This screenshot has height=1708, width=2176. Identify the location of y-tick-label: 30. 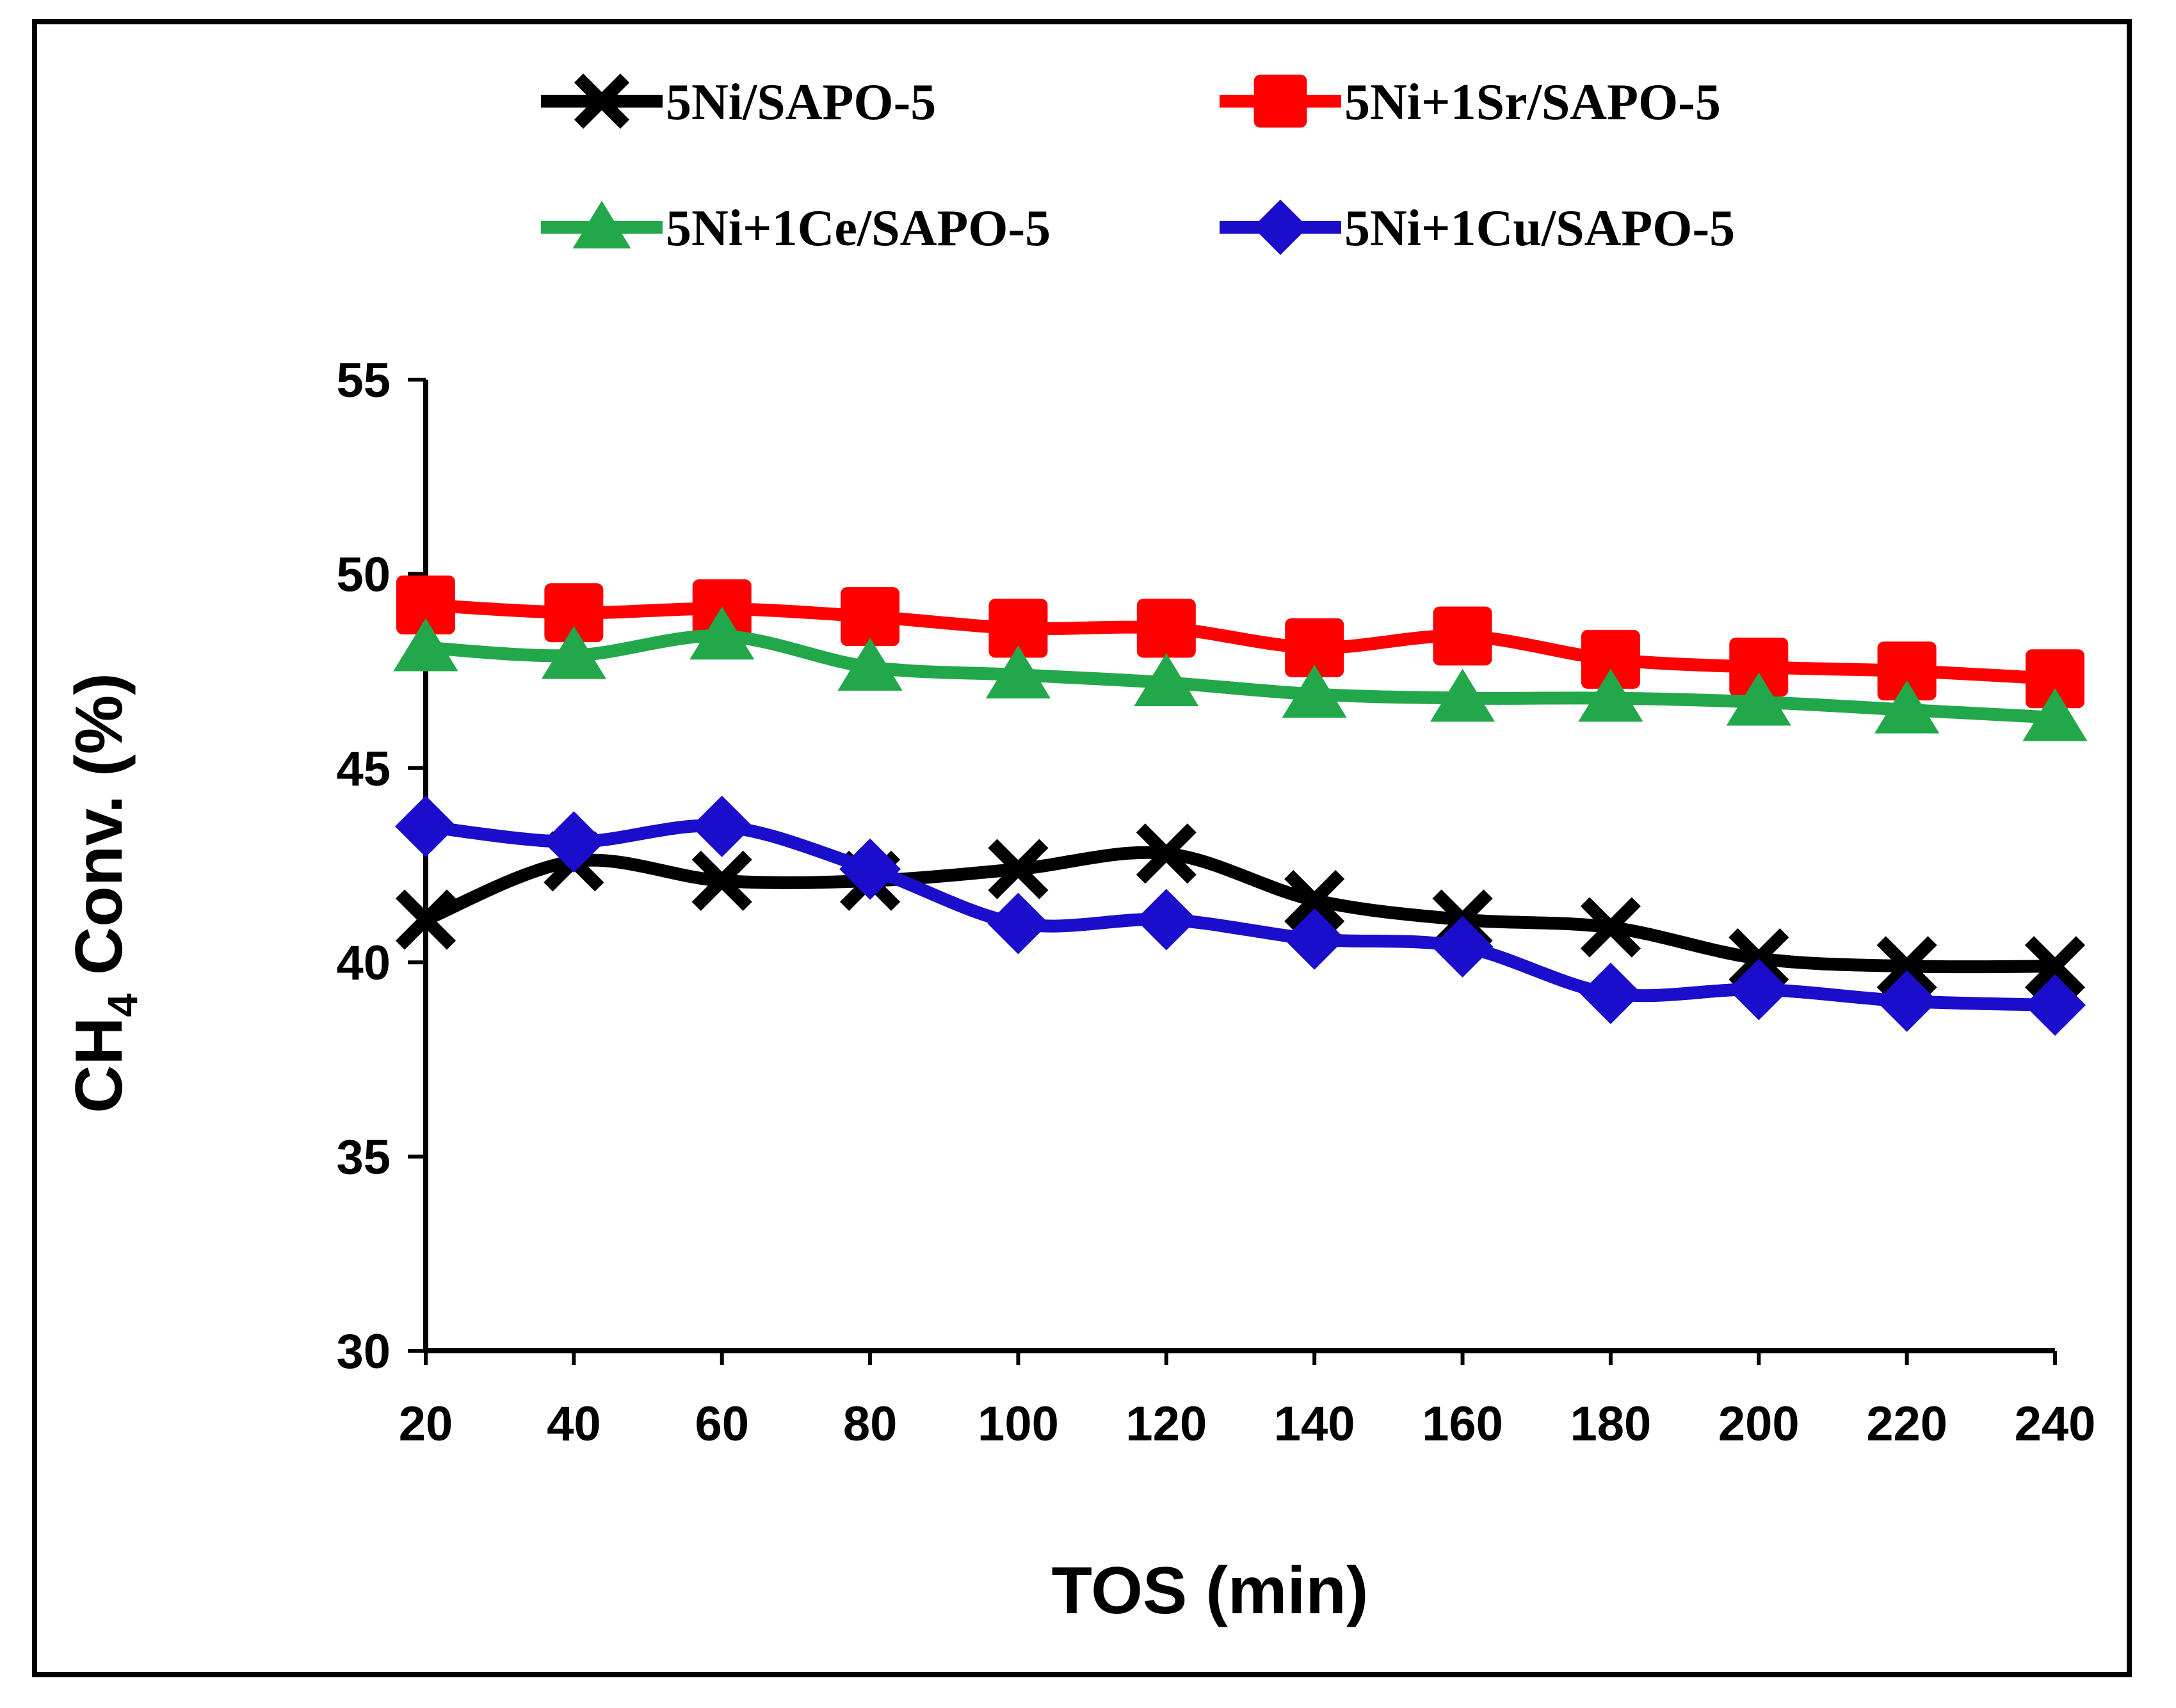
(364, 1352).